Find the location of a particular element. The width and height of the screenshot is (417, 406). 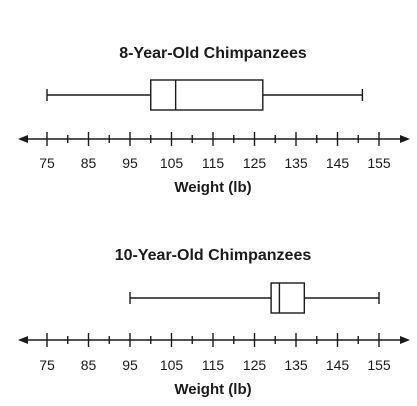

chart-title: 8-Year-Old Chimpanzees is located at coordinates (213, 53).